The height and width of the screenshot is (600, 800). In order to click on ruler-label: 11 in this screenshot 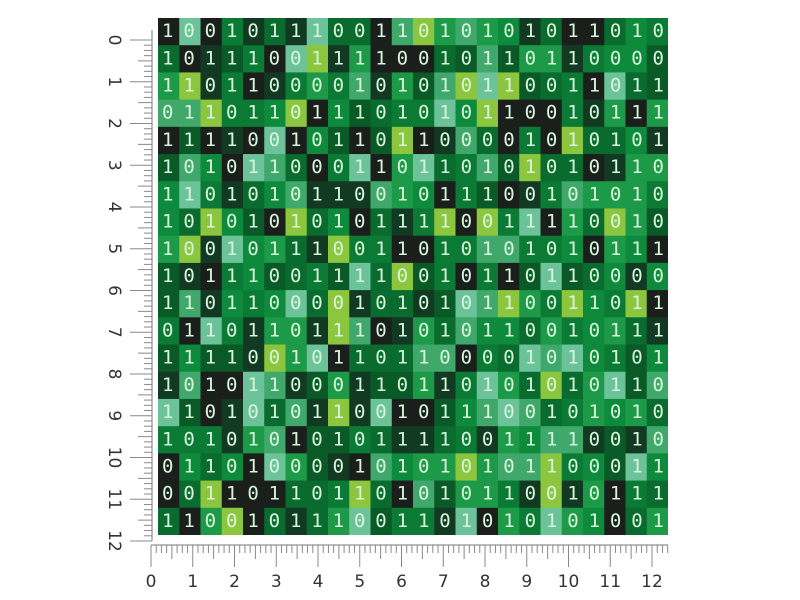, I will do `click(114, 499)`.